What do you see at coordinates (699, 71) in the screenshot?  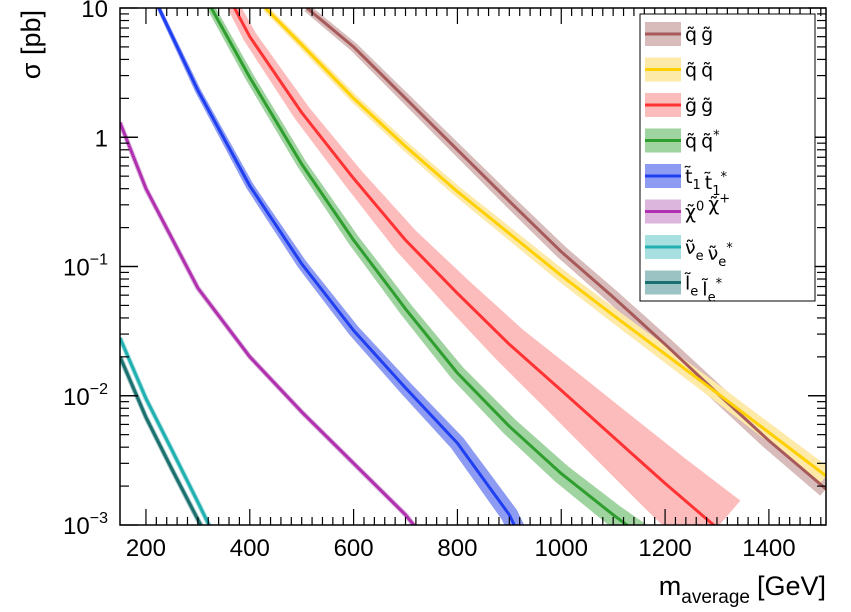 I see `legend-label: q̃ q̃` at bounding box center [699, 71].